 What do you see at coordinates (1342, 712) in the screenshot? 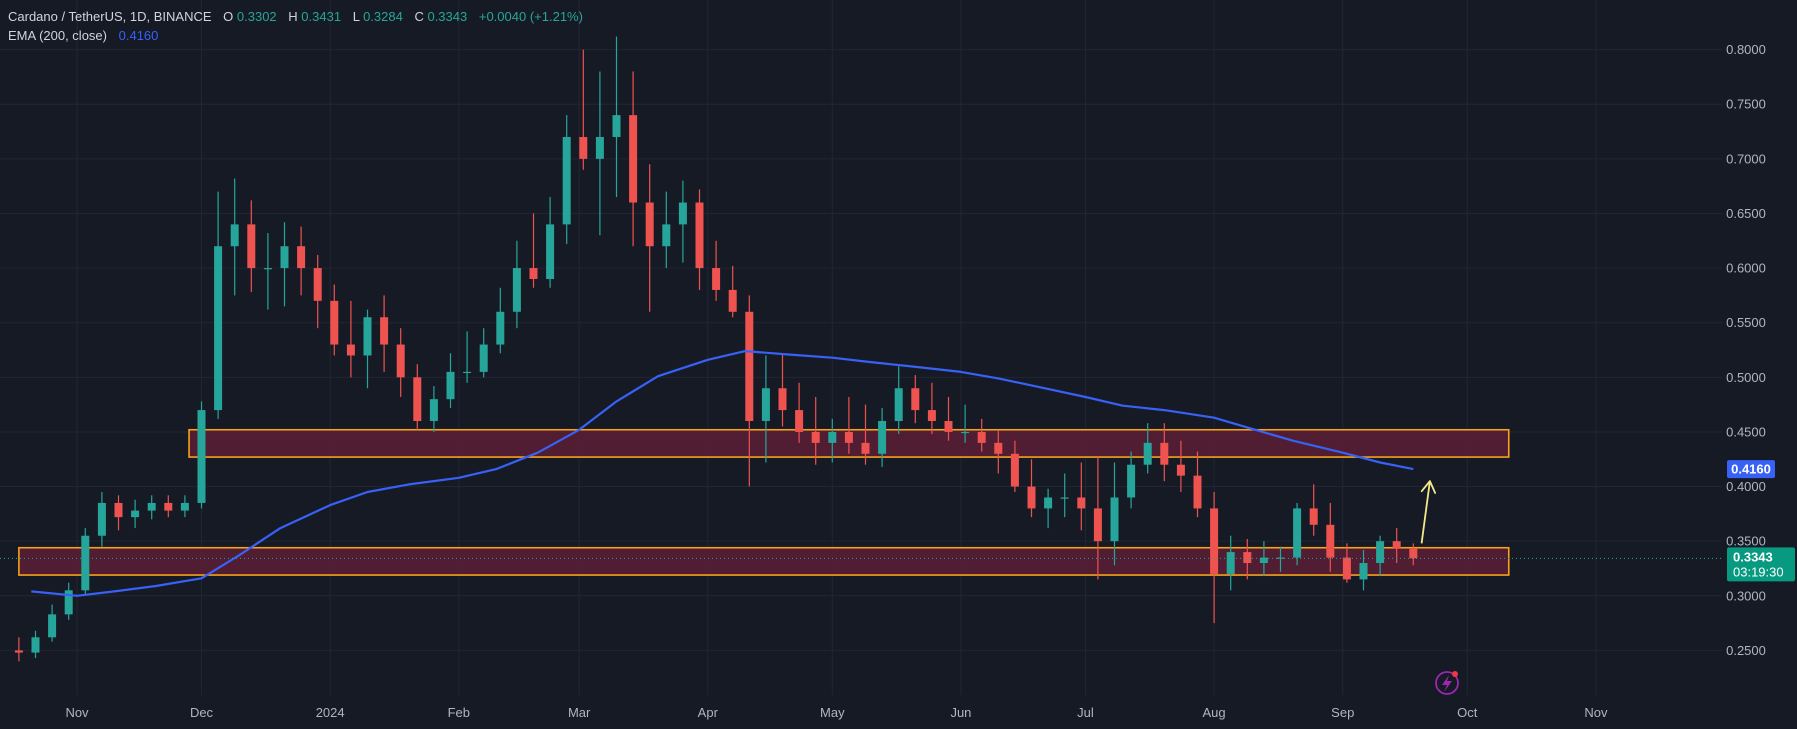
I see `time-tick-label: Sep` at bounding box center [1342, 712].